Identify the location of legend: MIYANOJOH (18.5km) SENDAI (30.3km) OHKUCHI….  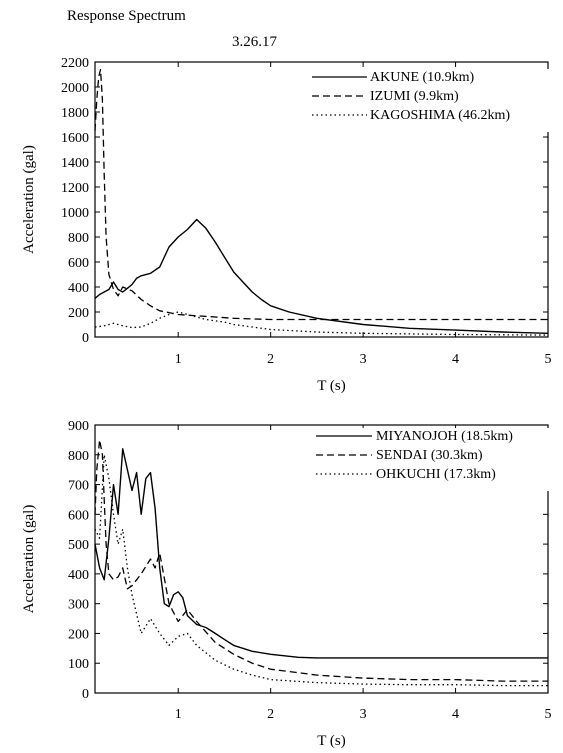
(433, 459).